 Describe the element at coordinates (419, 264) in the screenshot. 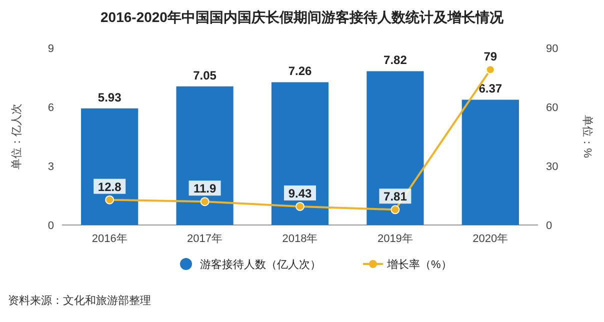

I see `legend-label: 增长率（%）` at that location.